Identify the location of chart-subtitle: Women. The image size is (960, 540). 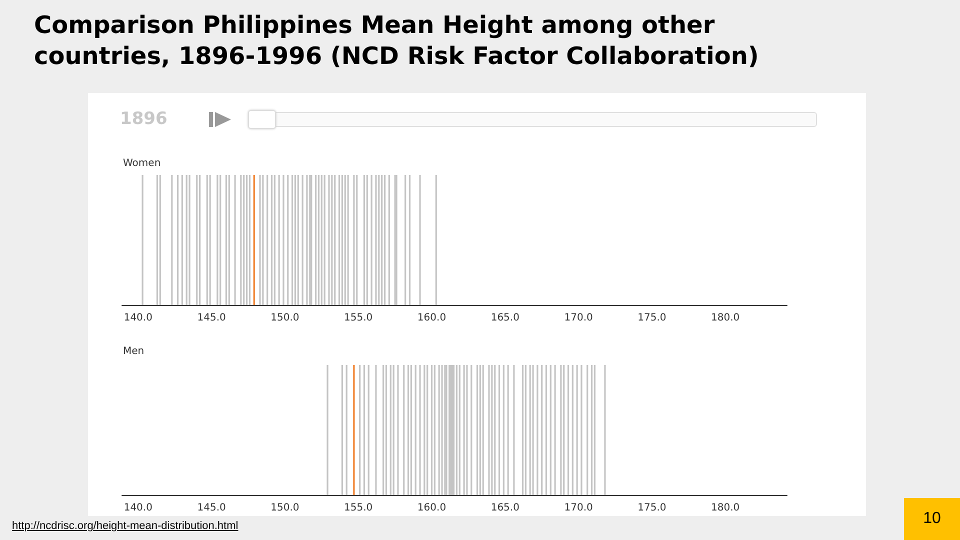
(142, 163).